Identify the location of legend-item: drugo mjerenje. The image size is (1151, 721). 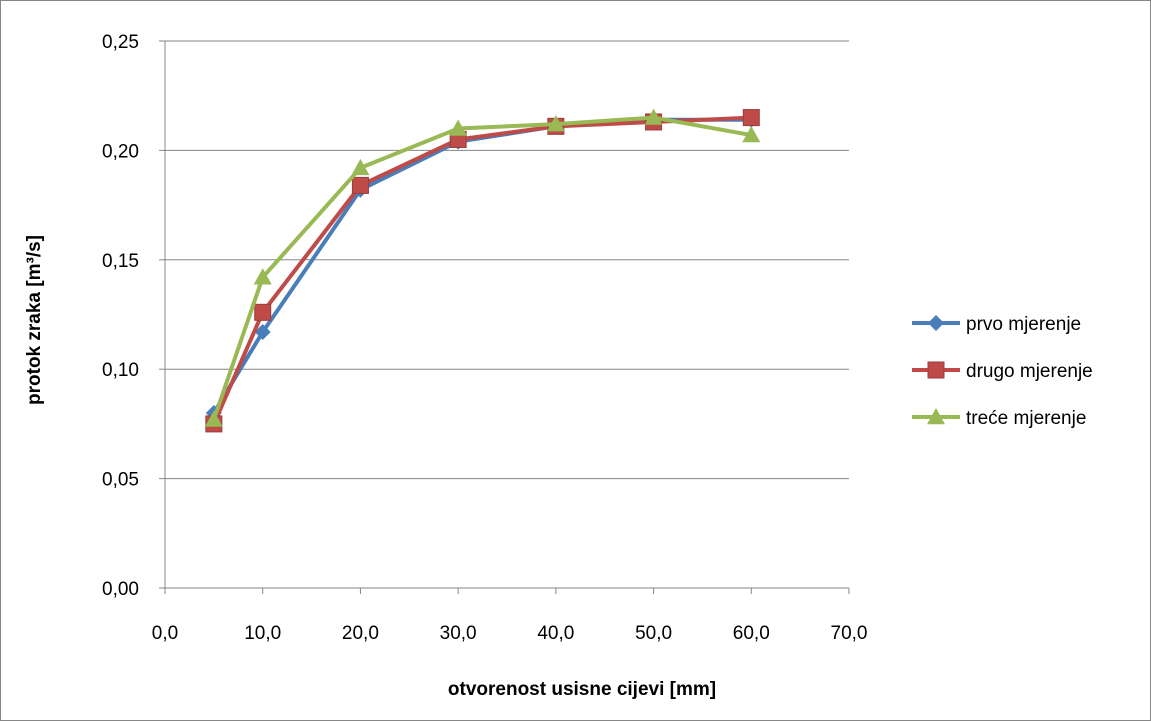
(1002, 371).